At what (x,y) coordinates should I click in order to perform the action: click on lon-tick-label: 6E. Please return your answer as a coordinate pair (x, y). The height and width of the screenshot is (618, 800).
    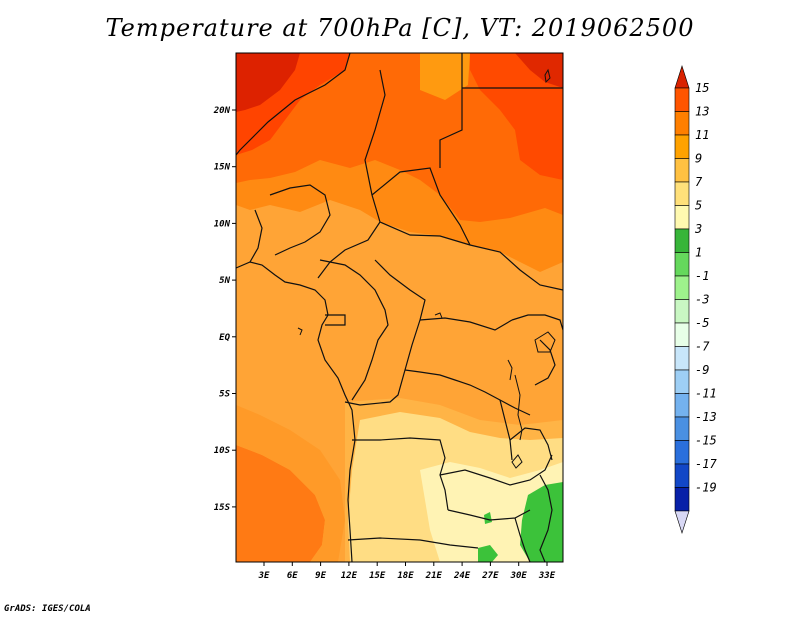
    Looking at the image, I should click on (292, 576).